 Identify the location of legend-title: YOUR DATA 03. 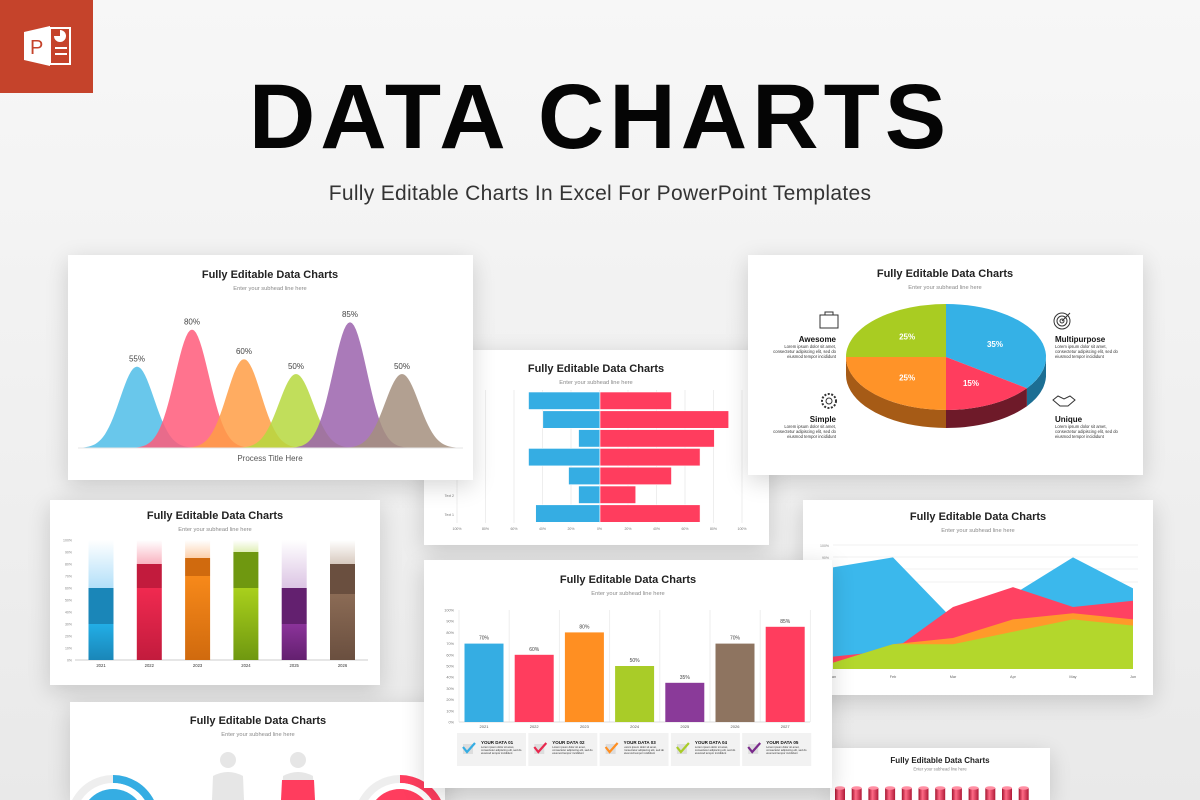
(640, 742).